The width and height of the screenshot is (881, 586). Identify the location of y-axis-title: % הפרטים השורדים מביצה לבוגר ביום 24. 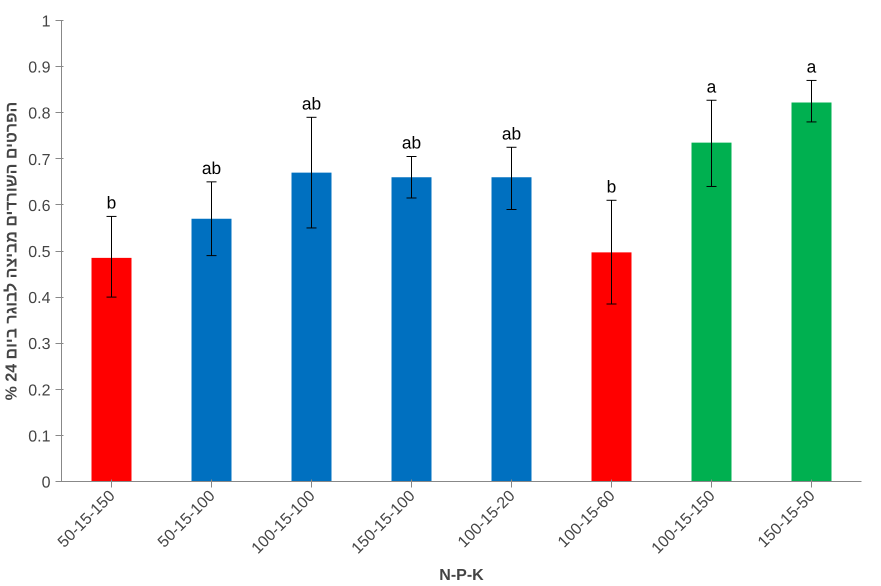
(11, 251).